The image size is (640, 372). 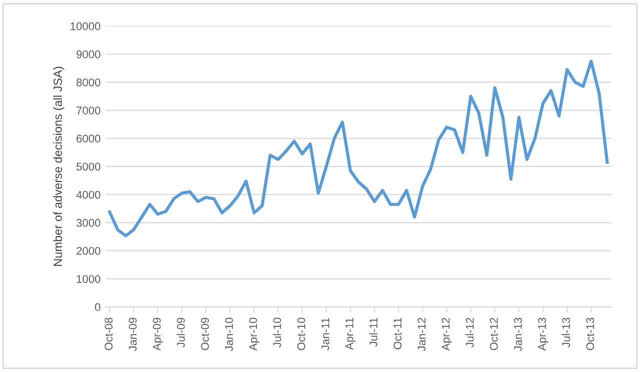 What do you see at coordinates (88, 250) in the screenshot?
I see `y-tick-label: 2000` at bounding box center [88, 250].